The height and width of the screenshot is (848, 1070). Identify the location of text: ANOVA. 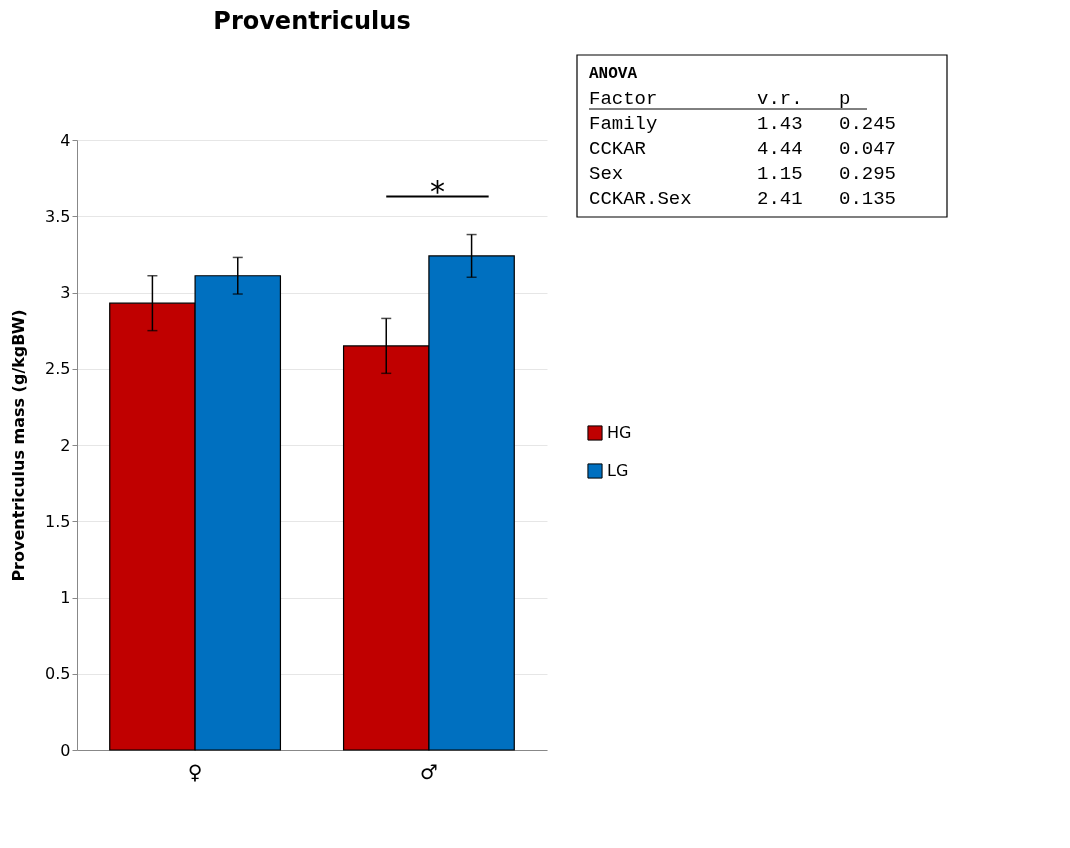
(613, 74).